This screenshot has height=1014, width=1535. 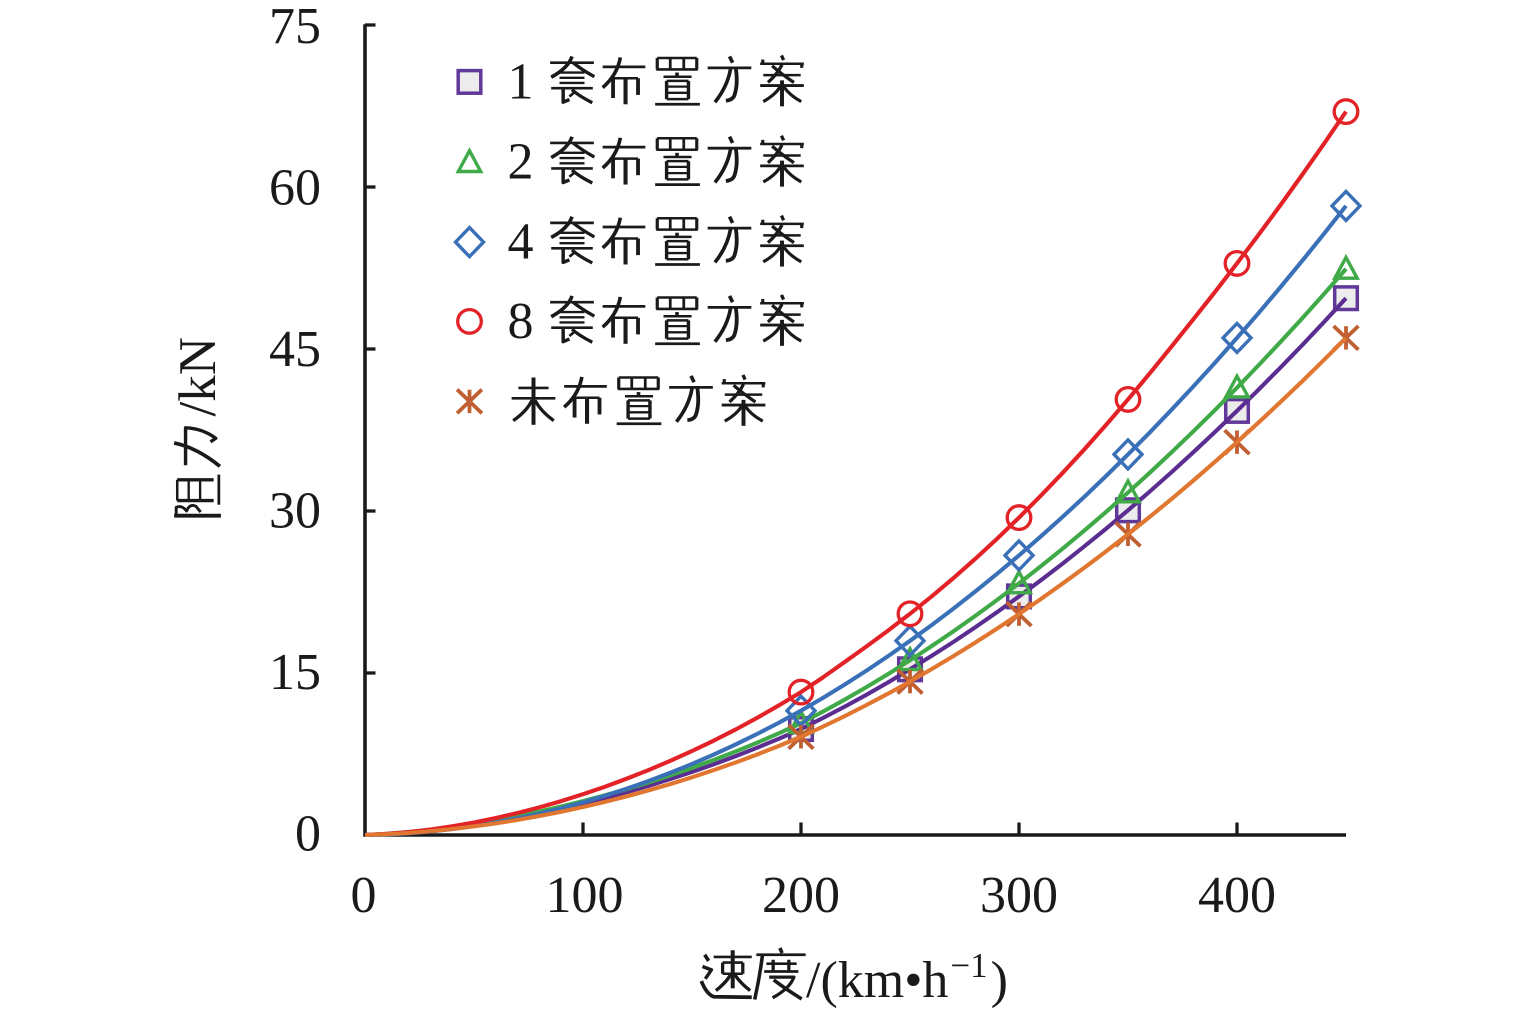 What do you see at coordinates (521, 242) in the screenshot?
I see `svg-text: 4` at bounding box center [521, 242].